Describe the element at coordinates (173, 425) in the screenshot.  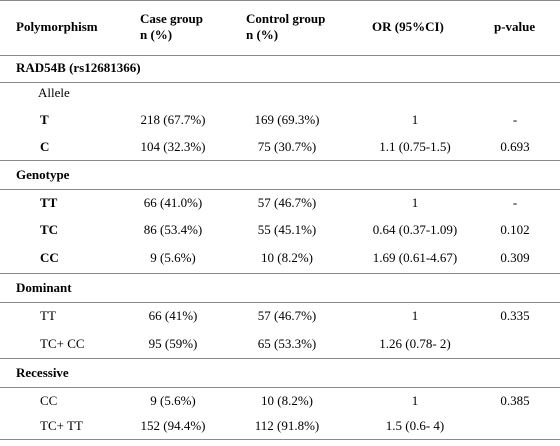
I see `case-value: 152 (94.4%)` at that location.